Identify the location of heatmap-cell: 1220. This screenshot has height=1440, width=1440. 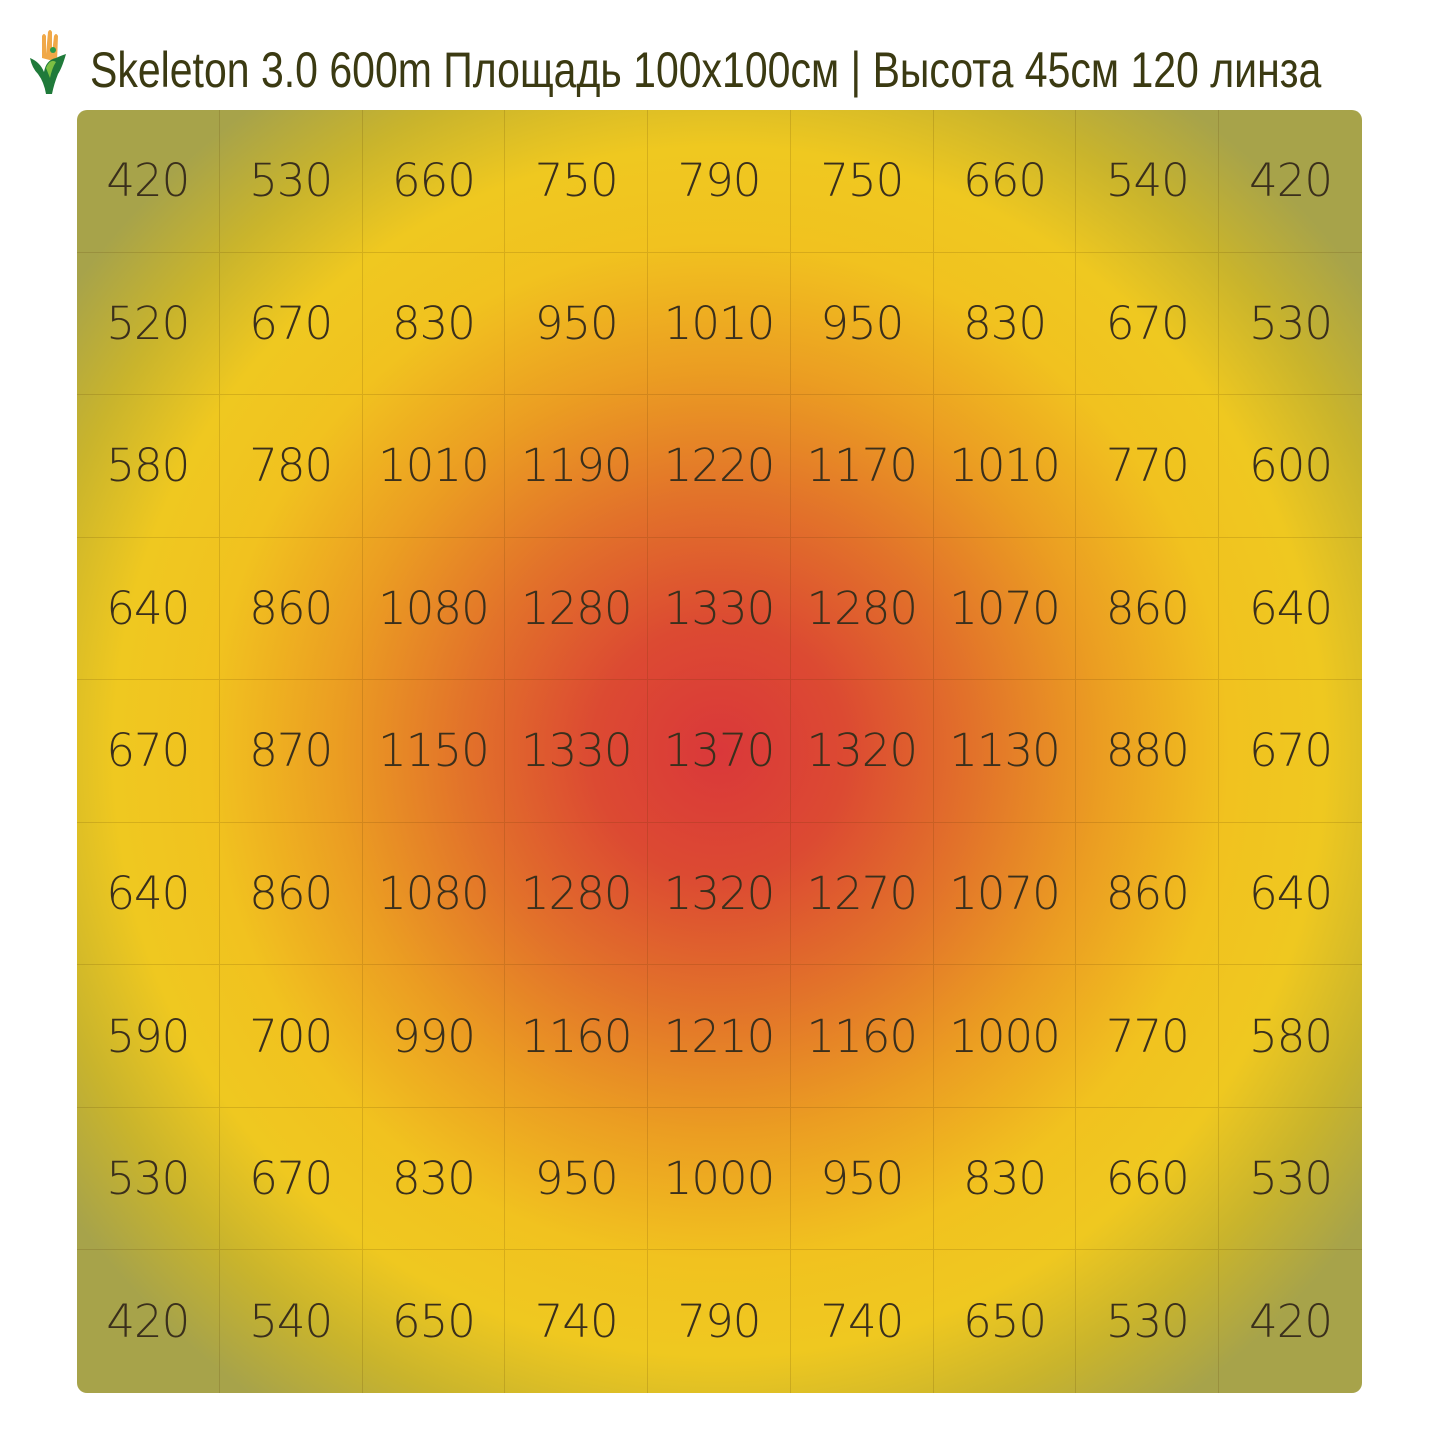
(719, 466).